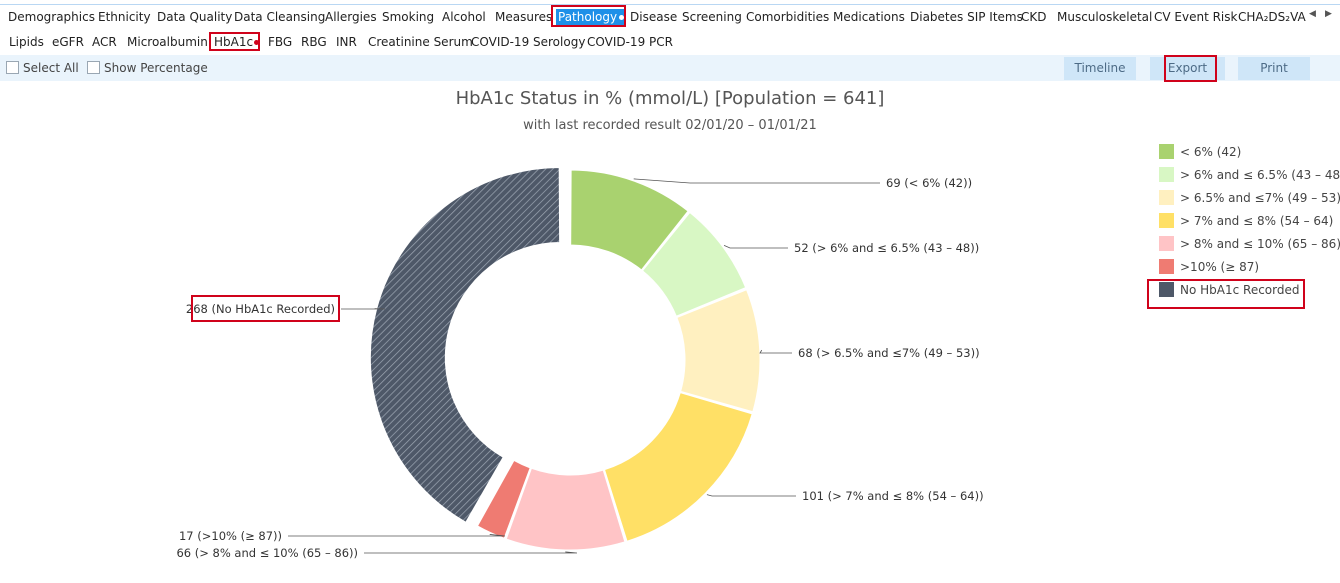 The image size is (1340, 583). I want to click on tab-label: Smoking, so click(408, 17).